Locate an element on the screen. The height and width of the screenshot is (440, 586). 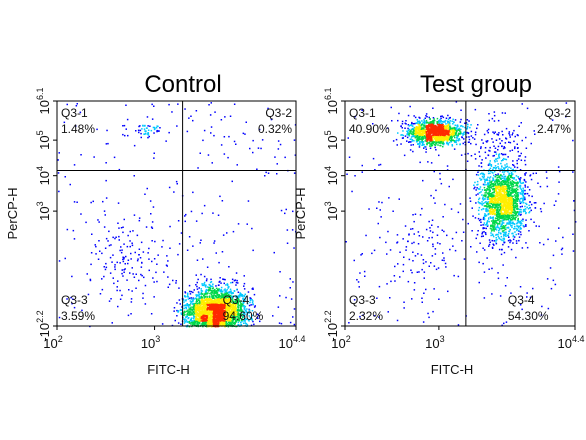
quadrant-name: Q3-1 is located at coordinates (74, 113).